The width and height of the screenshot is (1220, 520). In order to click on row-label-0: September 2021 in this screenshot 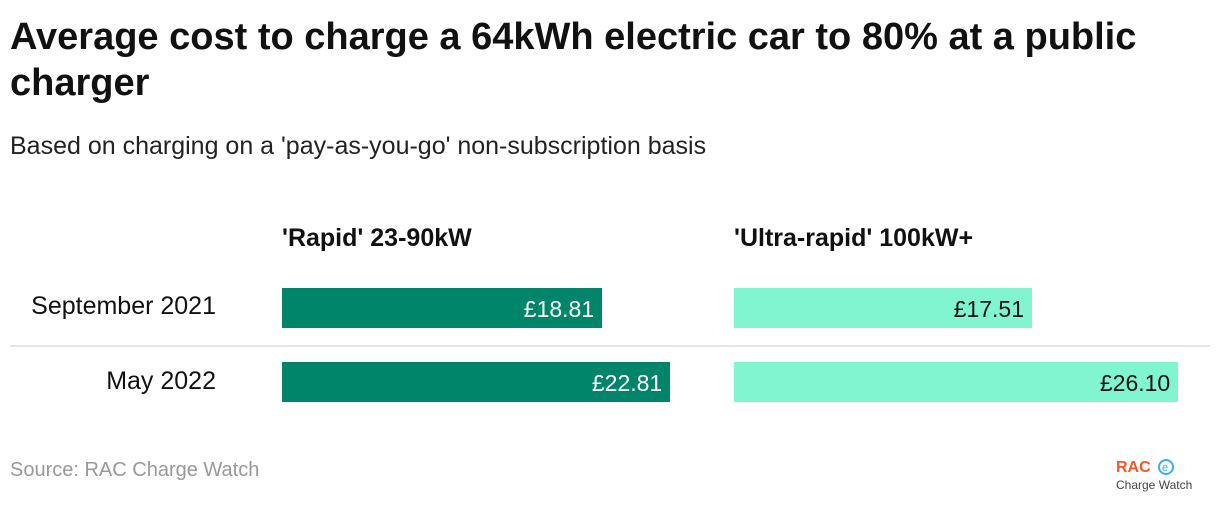, I will do `click(123, 306)`.